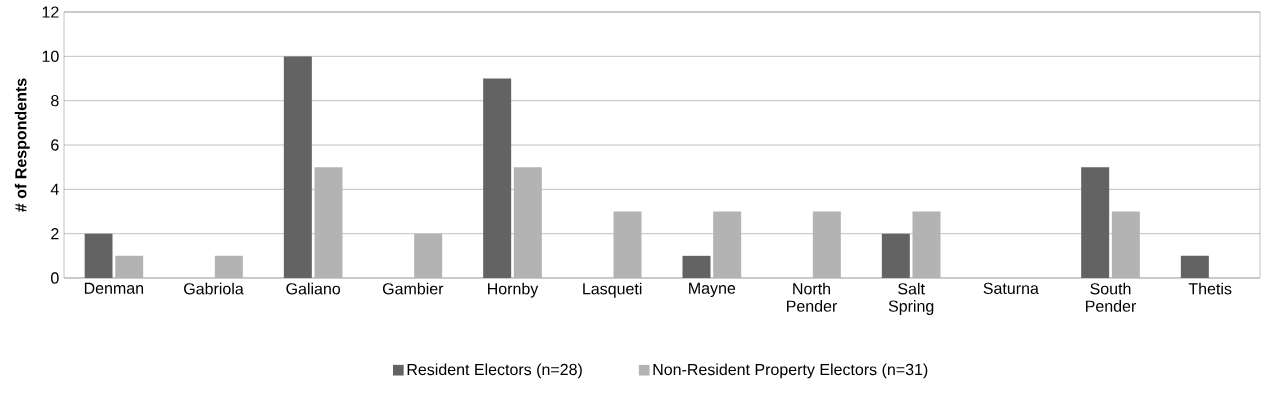 The image size is (1270, 408). I want to click on x-tick-label: Hornby, so click(513, 290).